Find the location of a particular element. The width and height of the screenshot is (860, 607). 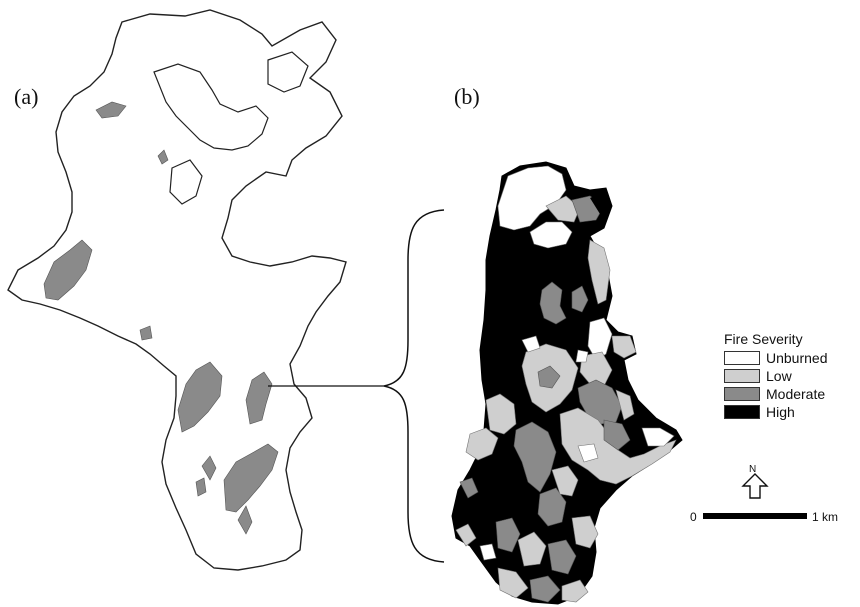

legend: Fire Severity Unburned Low Moderate High is located at coordinates (776, 376).